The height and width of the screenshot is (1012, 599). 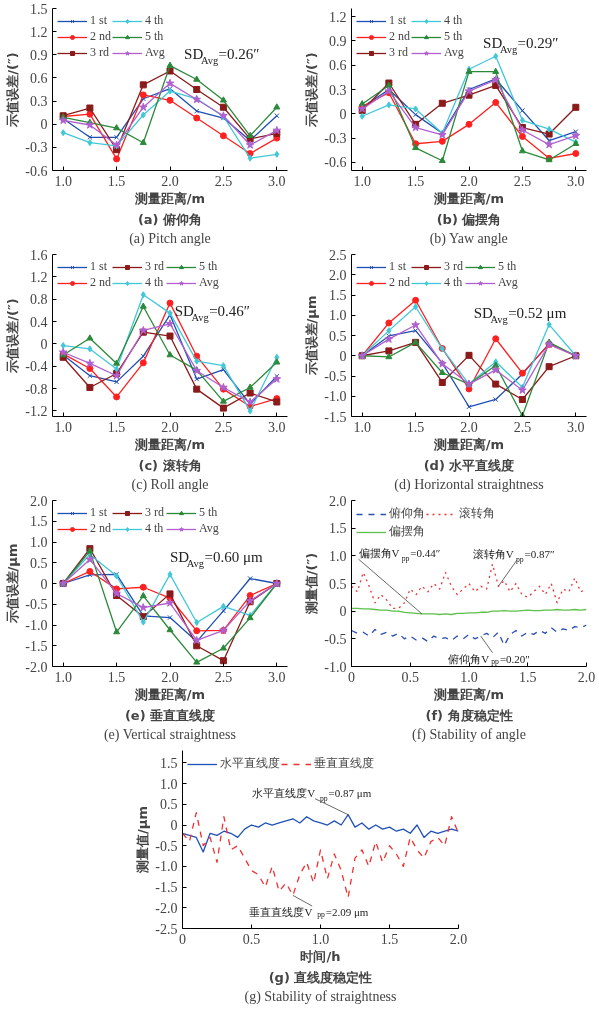 What do you see at coordinates (170, 219) in the screenshot?
I see `text: (a) 俯仰角` at bounding box center [170, 219].